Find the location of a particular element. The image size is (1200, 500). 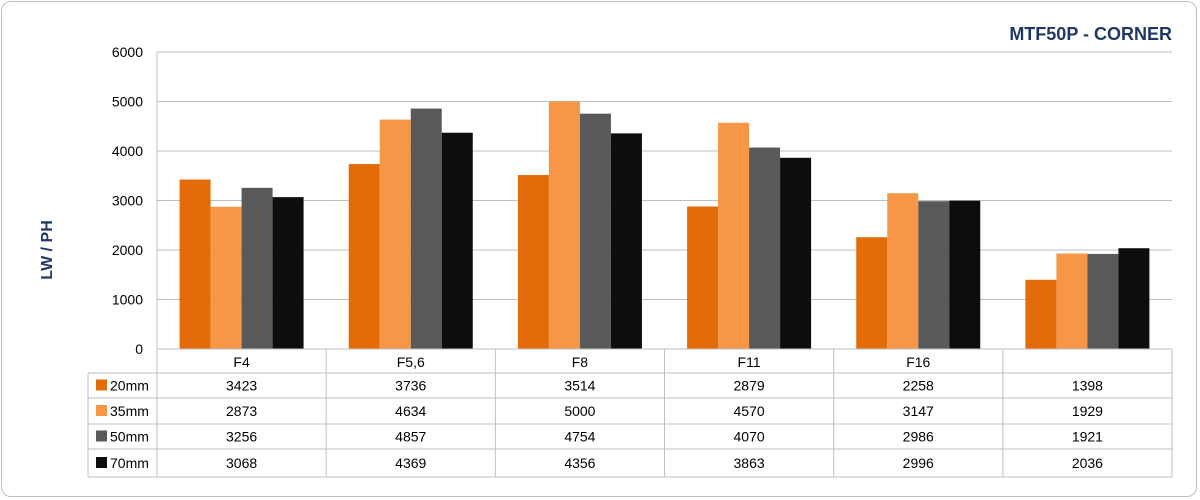

category-label: F11 is located at coordinates (749, 362).